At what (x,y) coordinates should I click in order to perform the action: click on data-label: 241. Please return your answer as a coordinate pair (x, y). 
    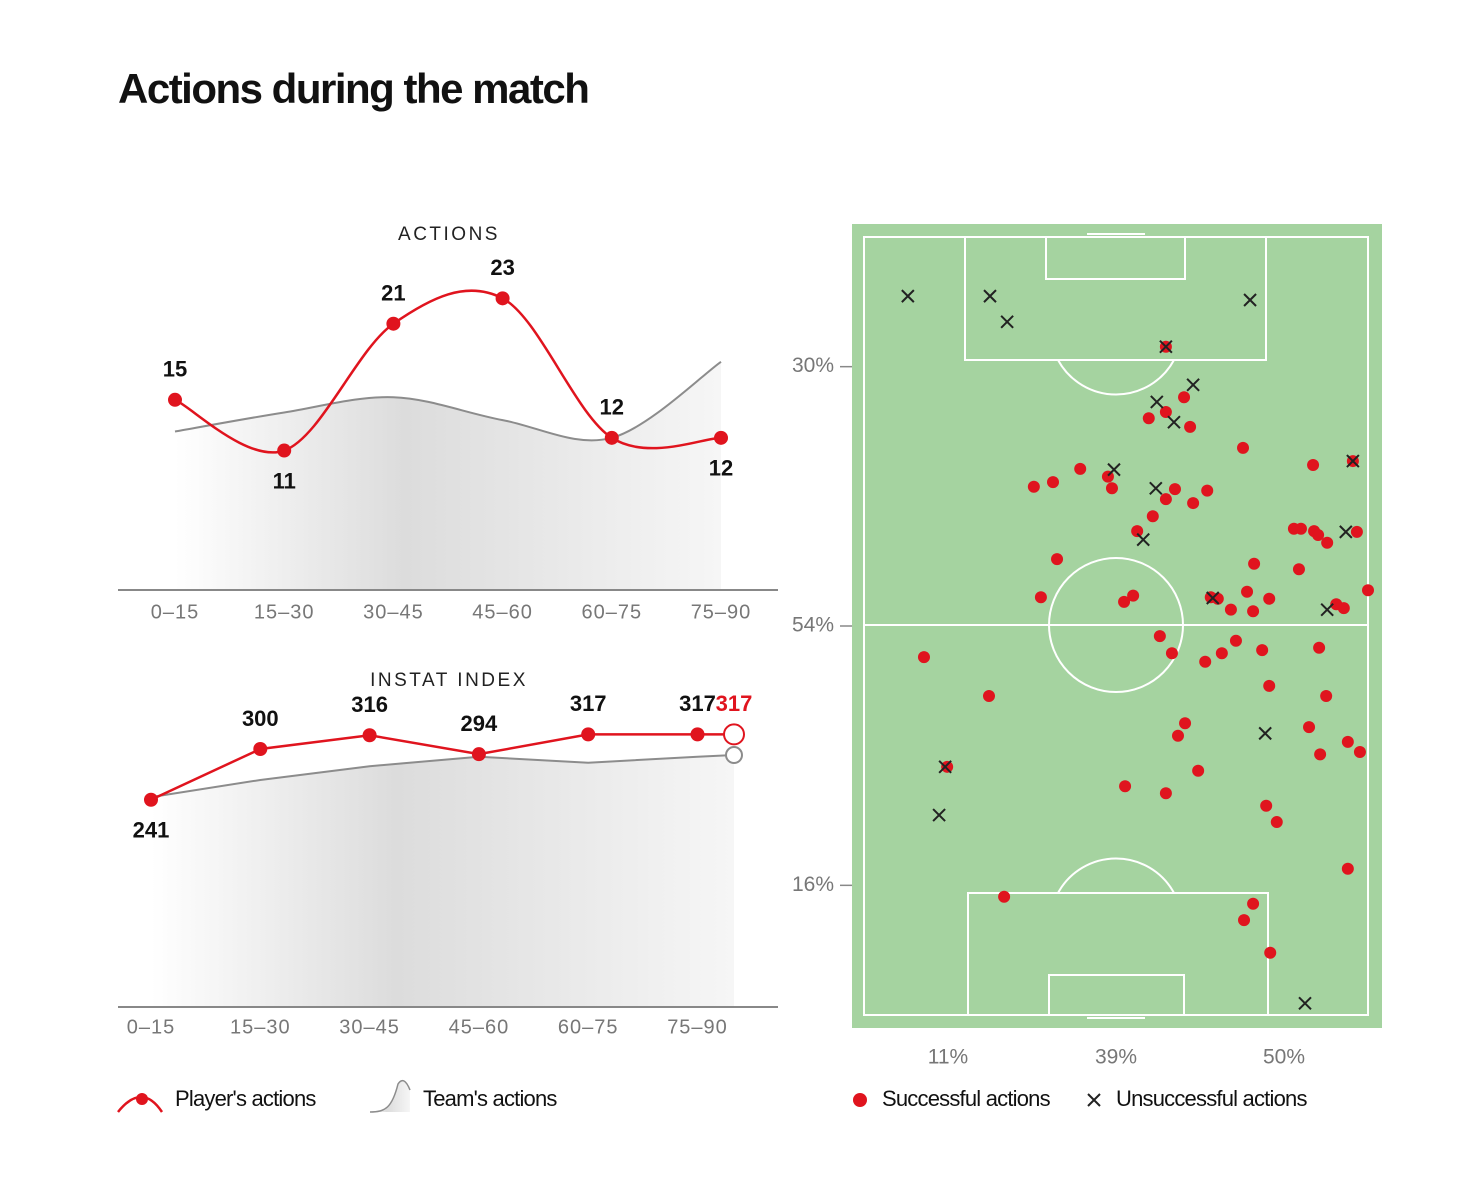
    Looking at the image, I should click on (151, 830).